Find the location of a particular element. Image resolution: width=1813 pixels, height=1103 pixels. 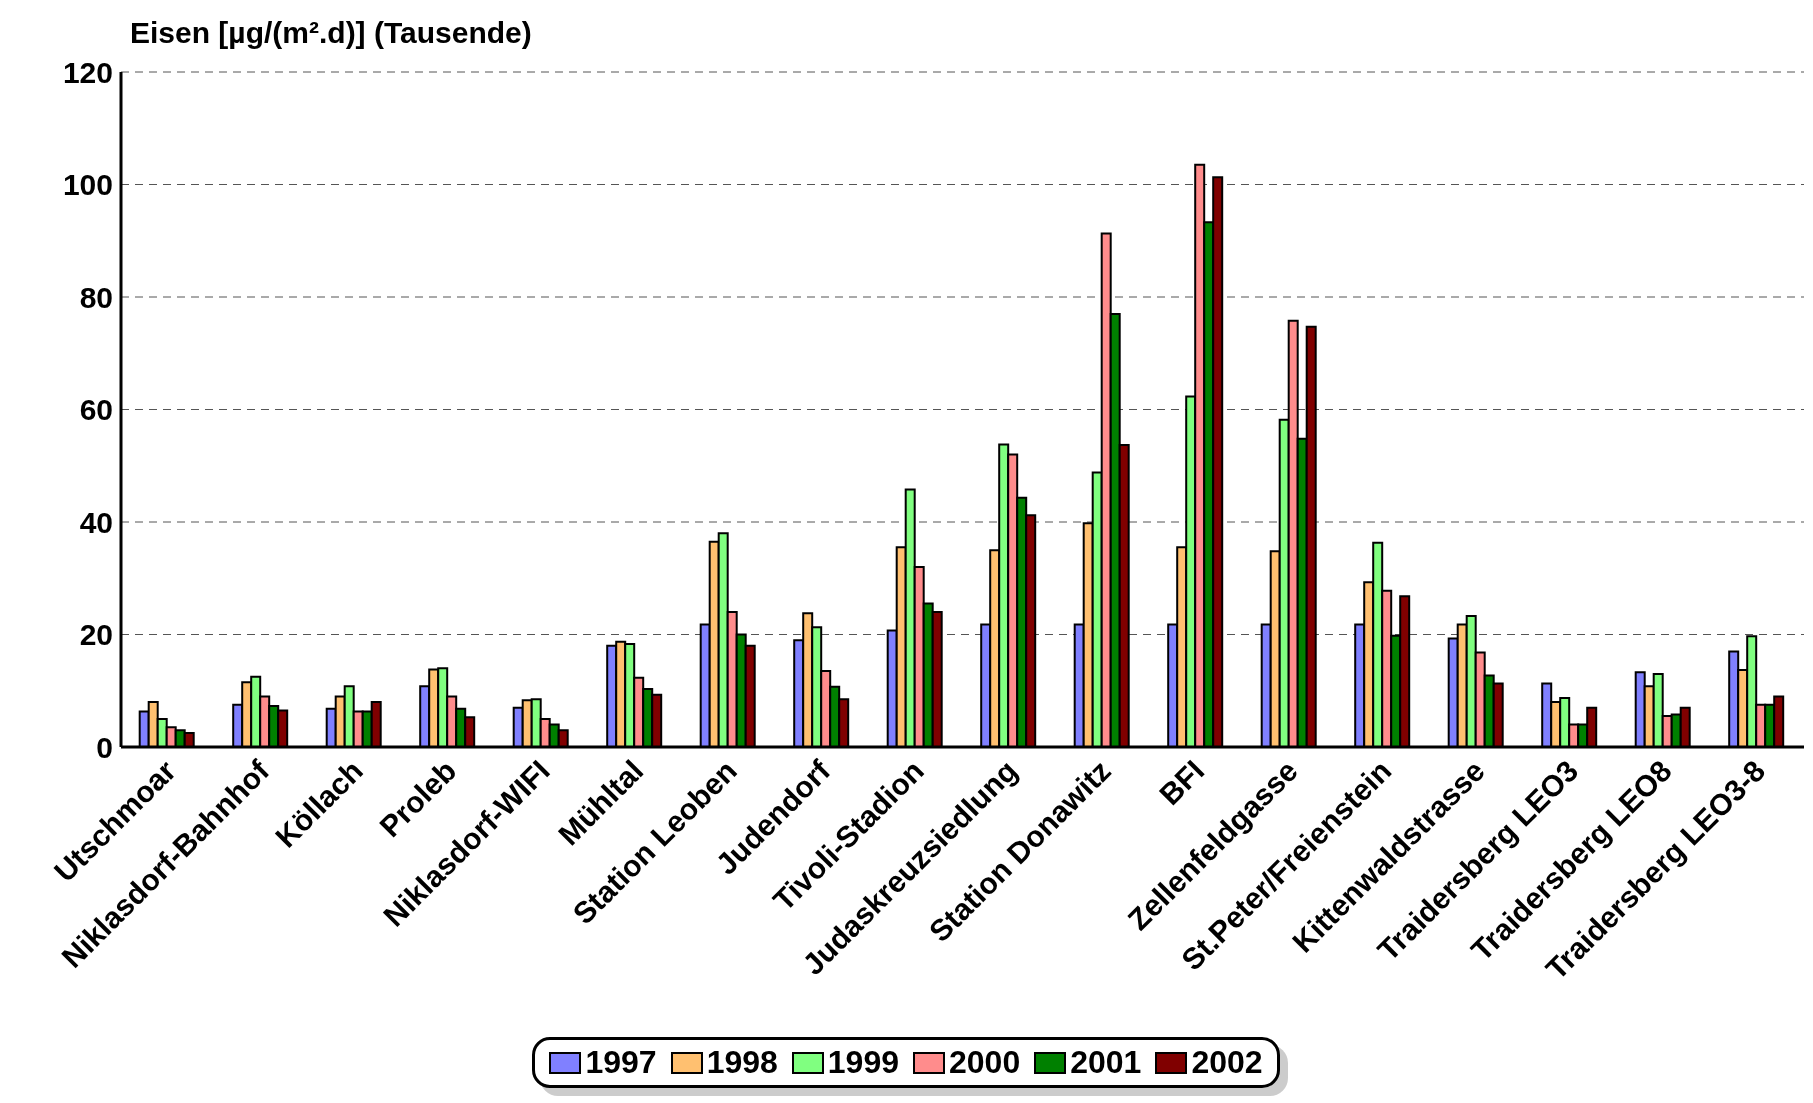

legend-label: 1997 is located at coordinates (621, 1062).